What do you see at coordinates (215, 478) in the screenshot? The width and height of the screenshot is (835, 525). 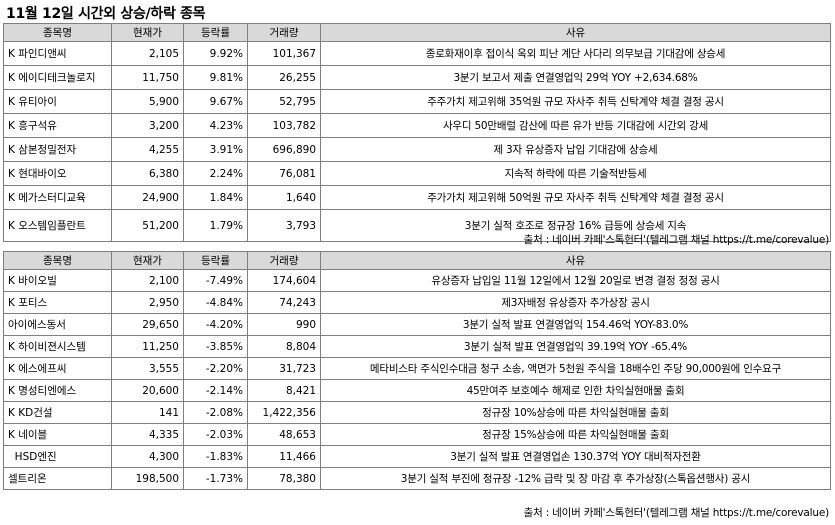 I see `rate-cell: -1.73%` at bounding box center [215, 478].